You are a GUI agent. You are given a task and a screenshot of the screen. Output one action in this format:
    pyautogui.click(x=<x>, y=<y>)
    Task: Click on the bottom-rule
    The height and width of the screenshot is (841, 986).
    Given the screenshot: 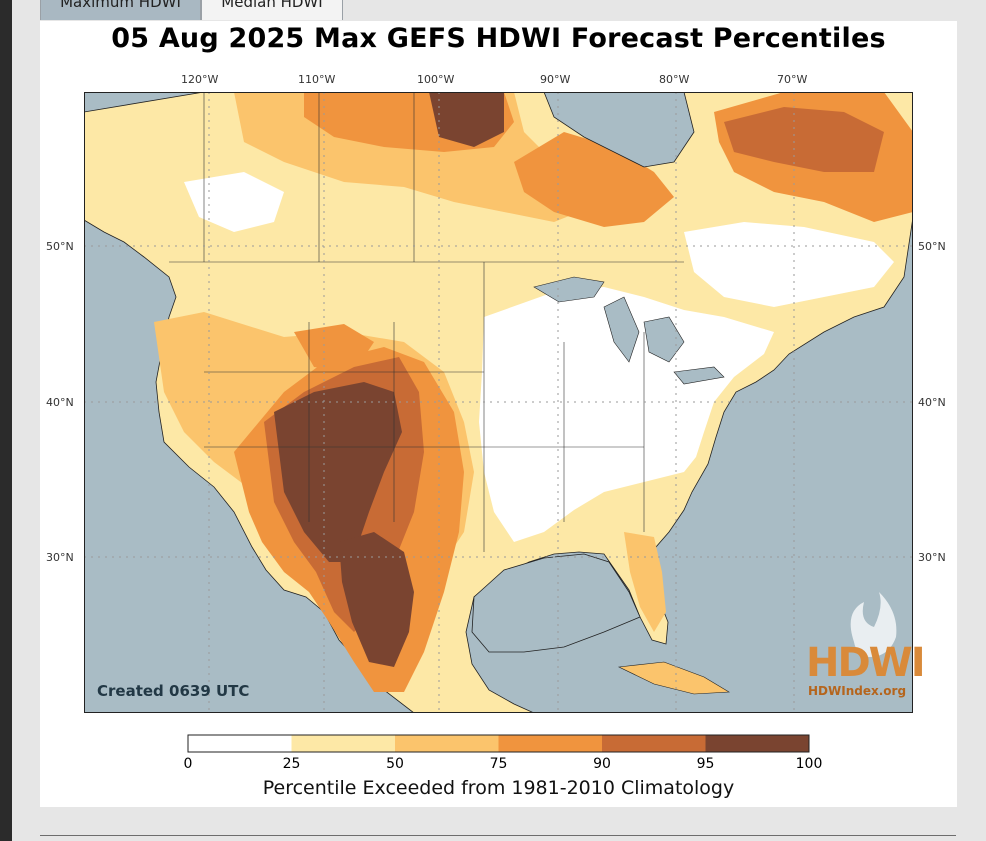 What is the action you would take?
    pyautogui.click(x=498, y=835)
    